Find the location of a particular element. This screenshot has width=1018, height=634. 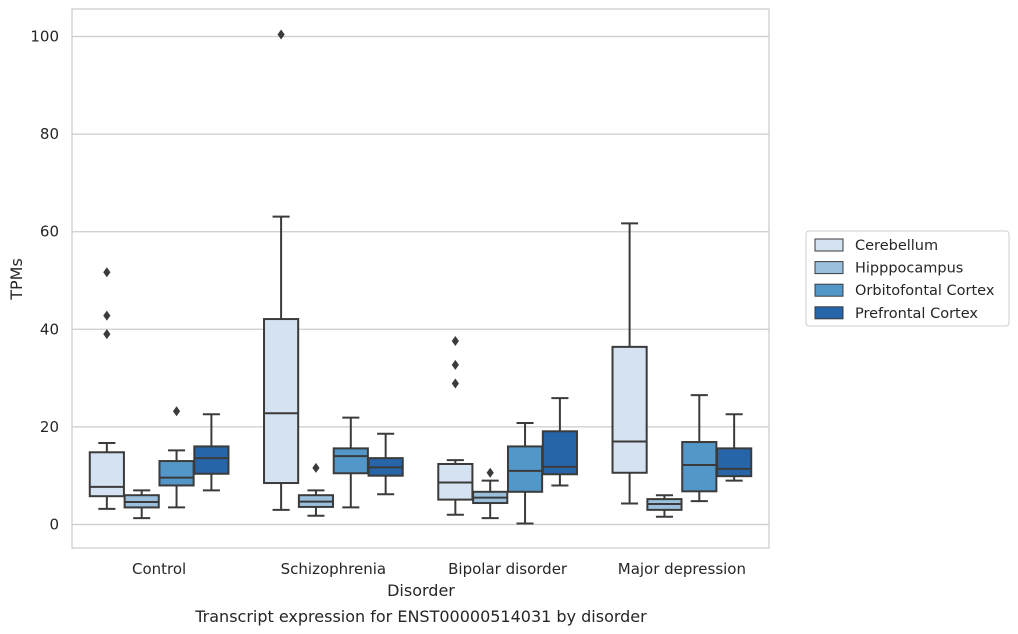

y-tick-label: 80 is located at coordinates (49, 134).